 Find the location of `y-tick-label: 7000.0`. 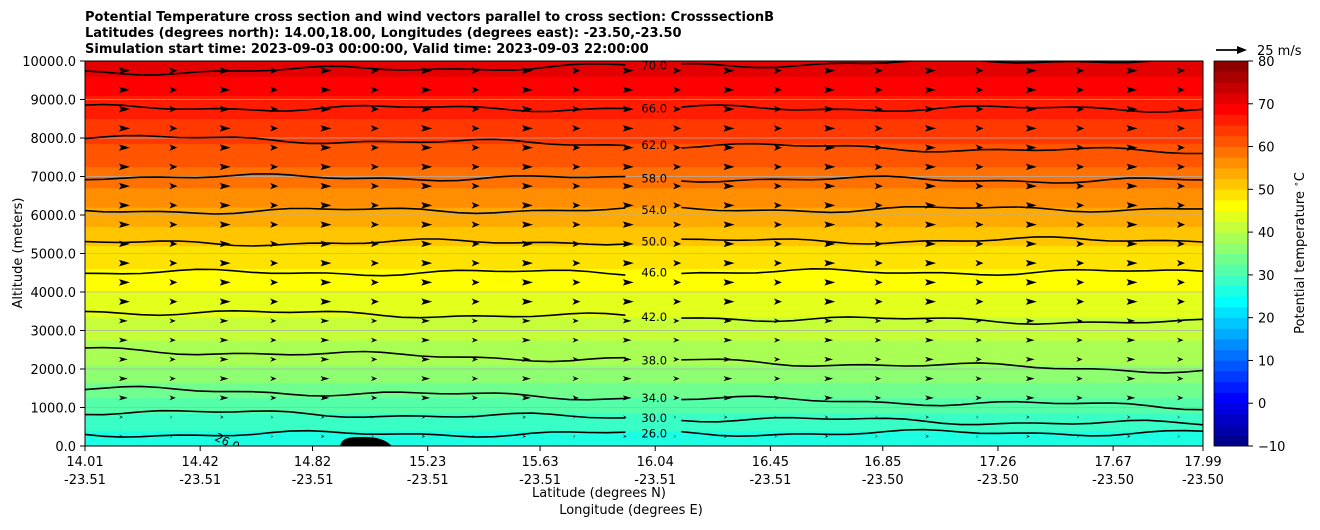

y-tick-label: 7000.0 is located at coordinates (54, 178).